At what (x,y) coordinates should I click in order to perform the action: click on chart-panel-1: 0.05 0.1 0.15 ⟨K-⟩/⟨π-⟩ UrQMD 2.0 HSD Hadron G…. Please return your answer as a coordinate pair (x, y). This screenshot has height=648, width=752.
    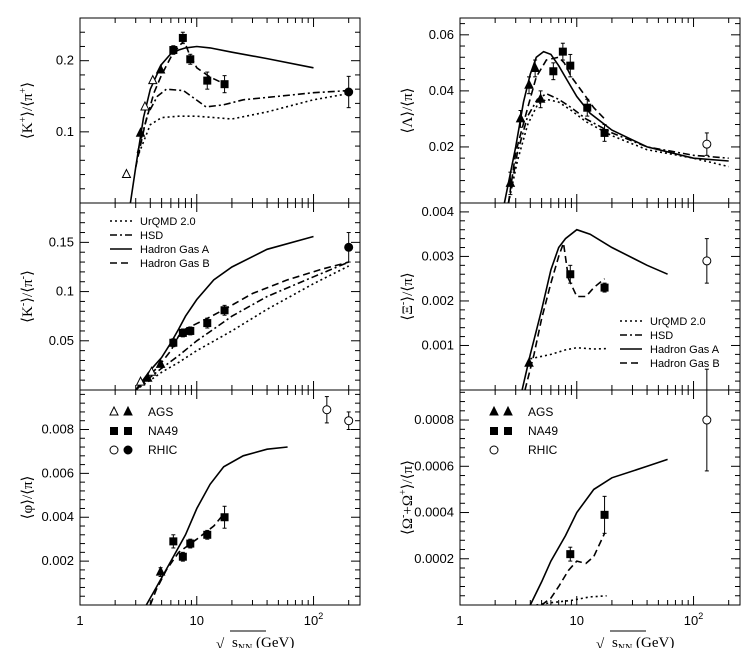
    Looking at the image, I should click on (189, 296).